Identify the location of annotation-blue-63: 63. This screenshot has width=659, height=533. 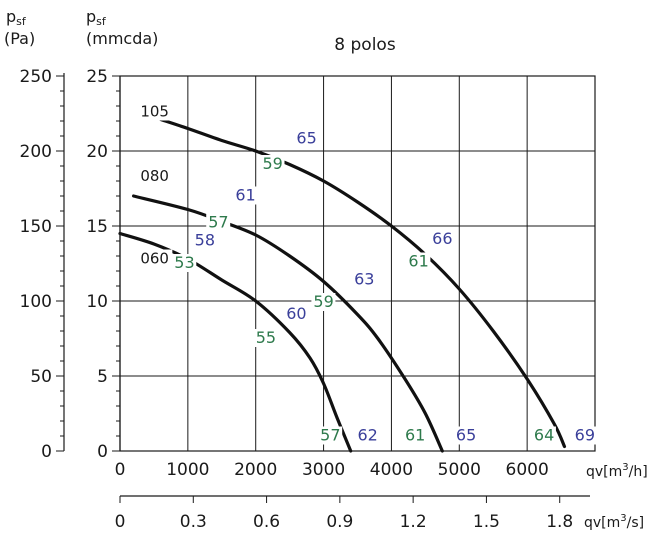
(364, 279).